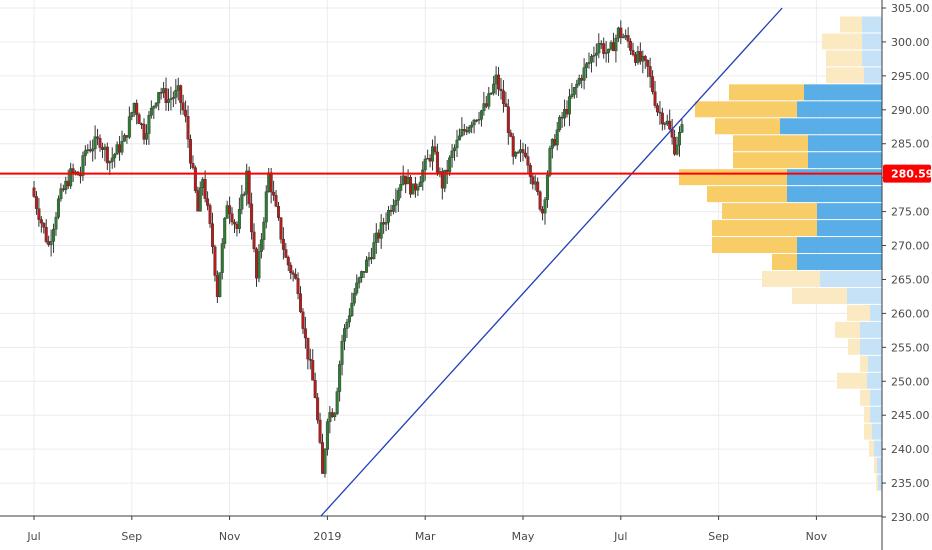  I want to click on y-tick-label: 300.00, so click(910, 42).